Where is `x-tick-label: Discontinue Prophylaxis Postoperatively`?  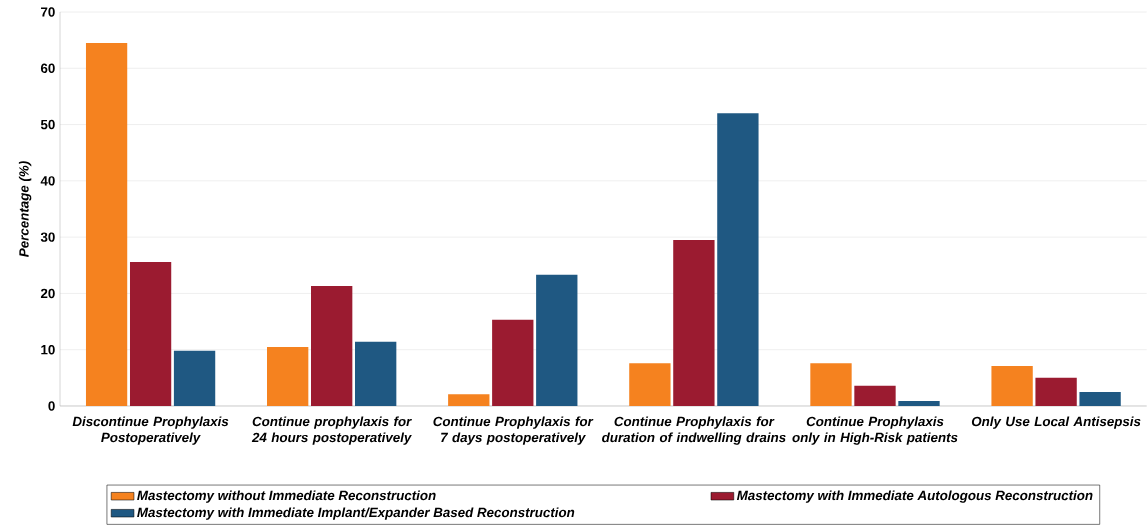
x-tick-label: Discontinue Prophylaxis Postoperatively is located at coordinates (150, 430).